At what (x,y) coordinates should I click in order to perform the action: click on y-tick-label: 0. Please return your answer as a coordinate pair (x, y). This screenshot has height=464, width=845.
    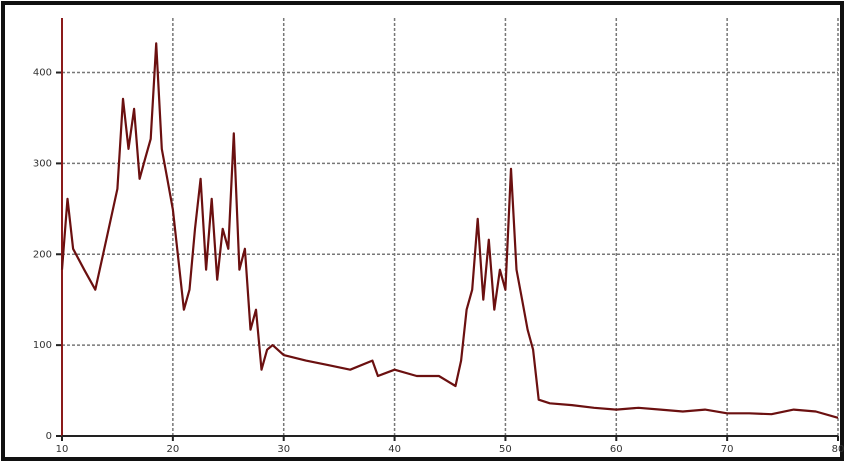
    Looking at the image, I should click on (49, 436).